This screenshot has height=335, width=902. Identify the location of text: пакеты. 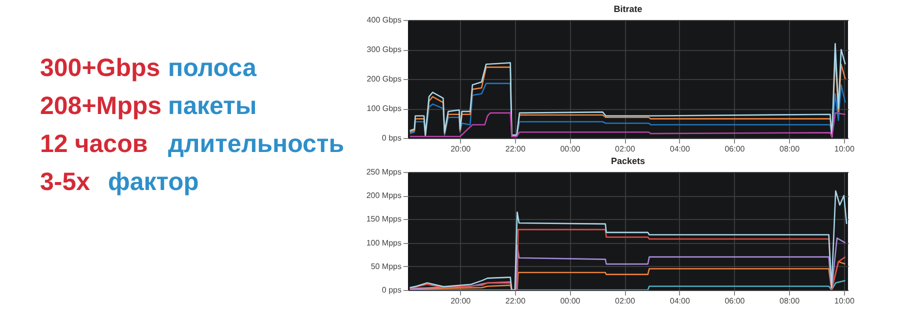
(212, 106).